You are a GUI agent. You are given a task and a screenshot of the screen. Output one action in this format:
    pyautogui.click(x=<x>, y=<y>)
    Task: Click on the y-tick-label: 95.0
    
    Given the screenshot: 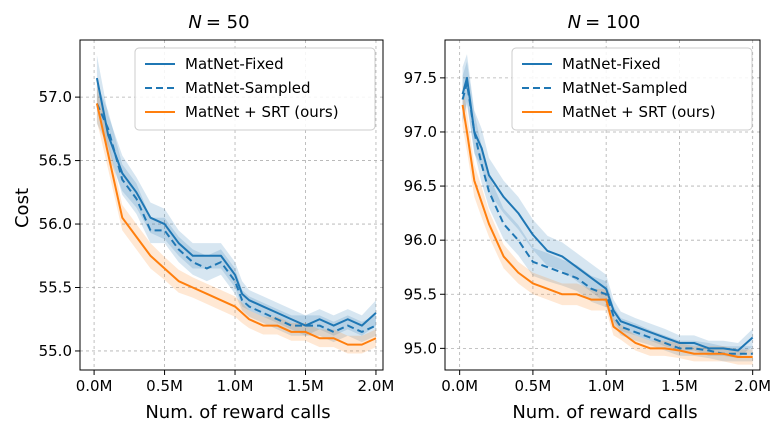 What is the action you would take?
    pyautogui.click(x=420, y=348)
    